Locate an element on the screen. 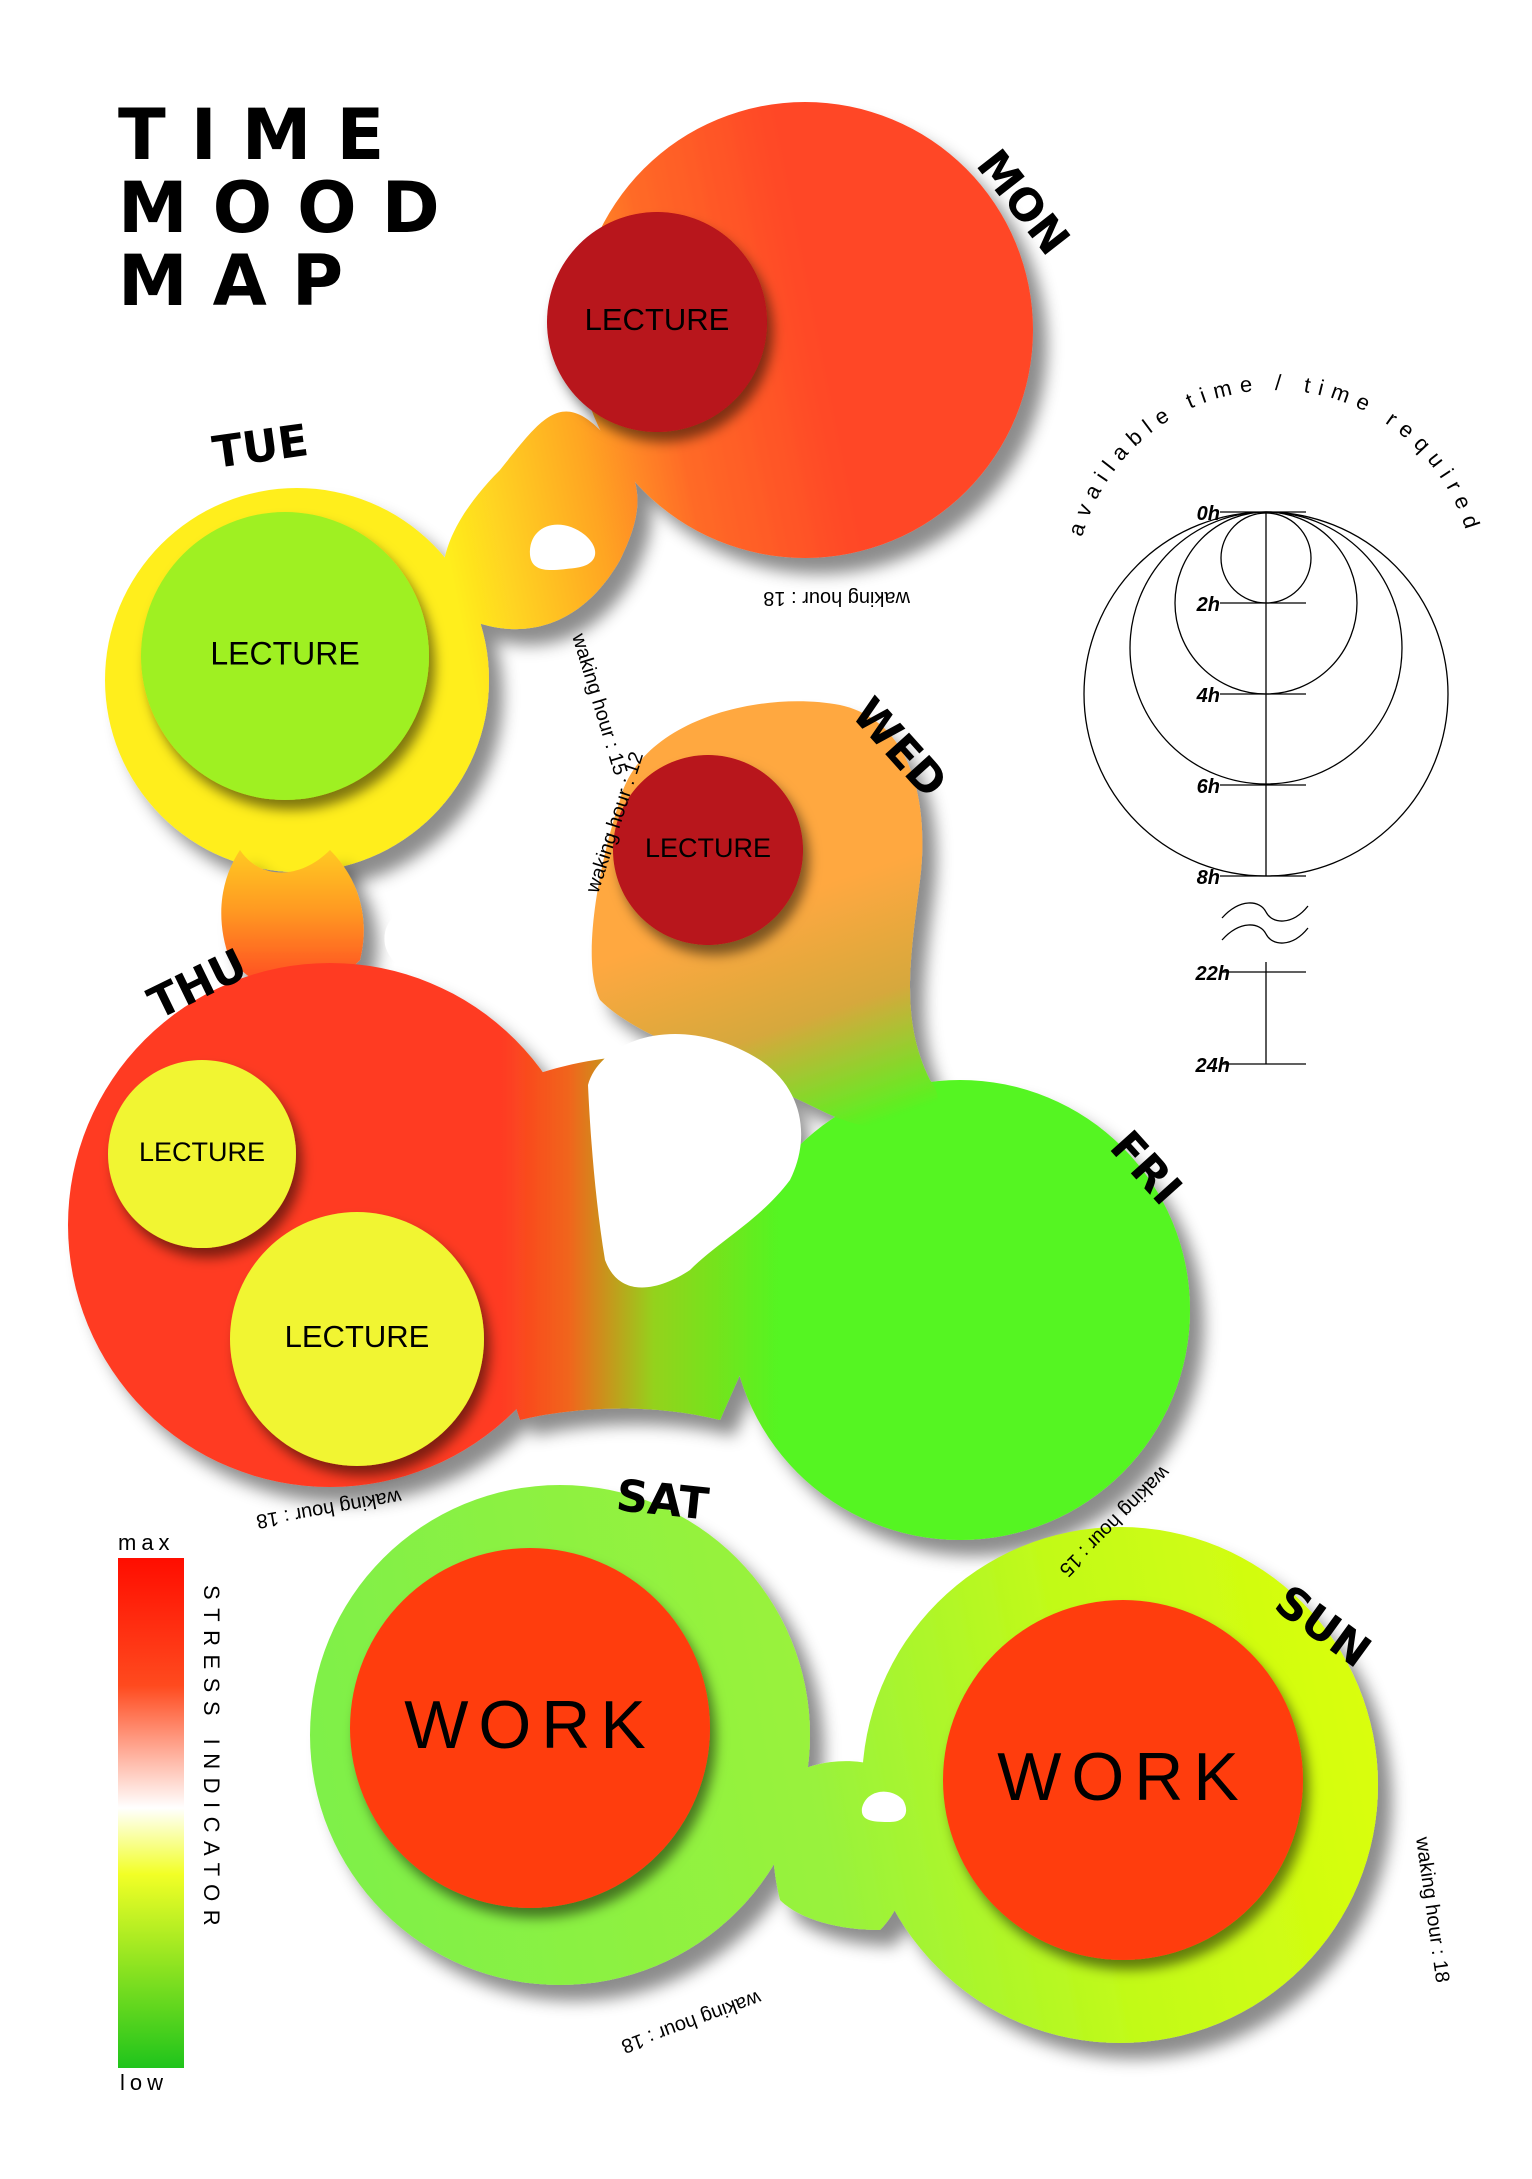 Image resolution: width=1532 pixels, height=2179 pixels. wed-activities: LECTURE is located at coordinates (708, 850).